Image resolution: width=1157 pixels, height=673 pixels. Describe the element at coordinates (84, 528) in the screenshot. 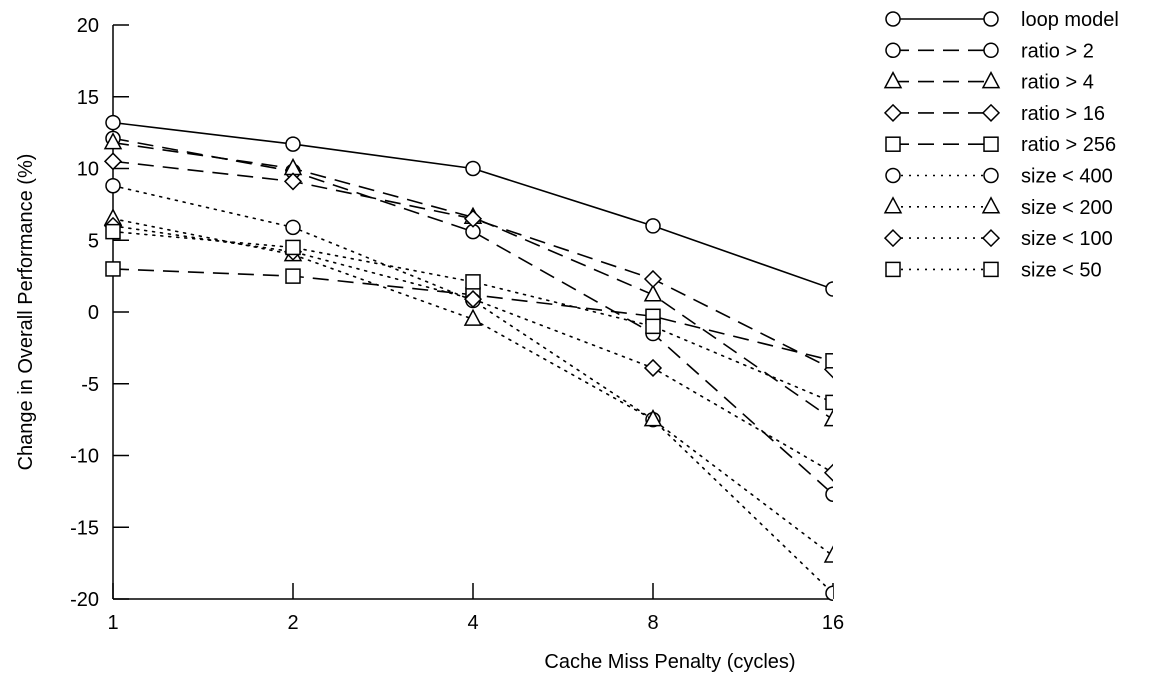

I see `y-tick-label: -15` at that location.